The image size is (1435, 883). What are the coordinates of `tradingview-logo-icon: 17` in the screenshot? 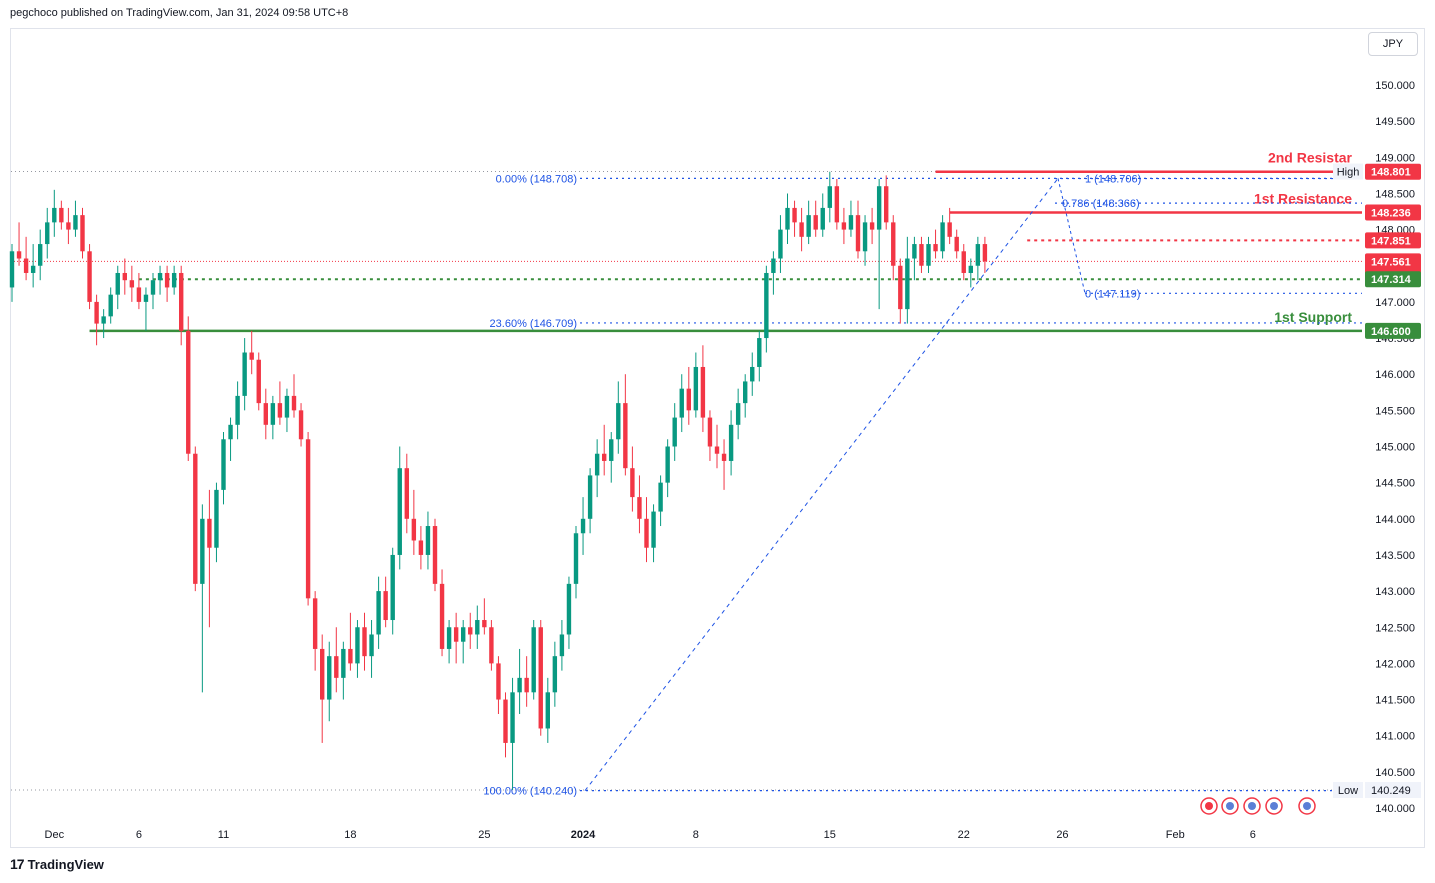 It's located at (17, 864).